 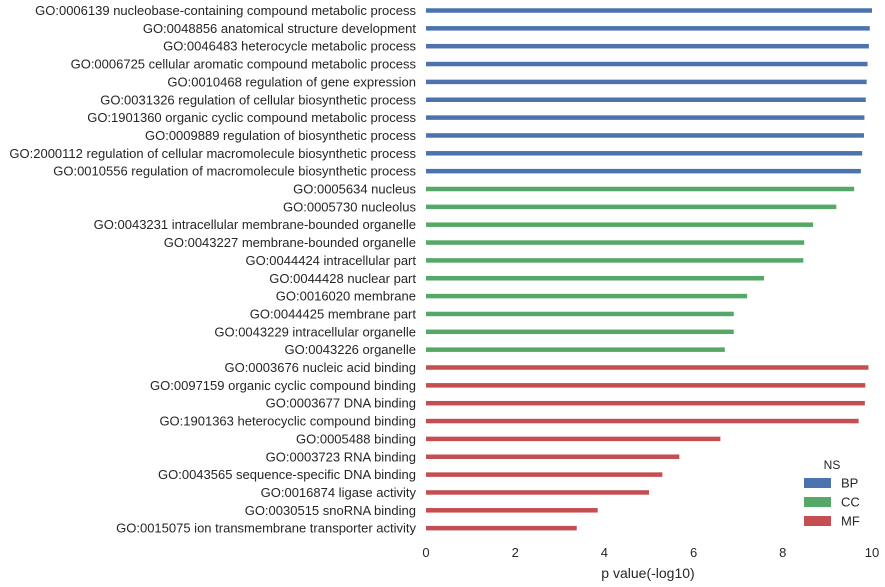 What do you see at coordinates (850, 502) in the screenshot?
I see `legend-label-cc: CC` at bounding box center [850, 502].